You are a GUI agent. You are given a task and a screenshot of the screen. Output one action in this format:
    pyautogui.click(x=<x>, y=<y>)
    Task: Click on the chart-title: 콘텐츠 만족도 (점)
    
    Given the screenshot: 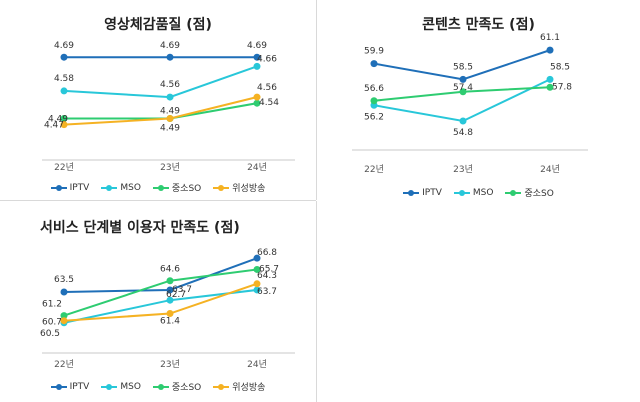 What is the action you would take?
    pyautogui.click(x=478, y=25)
    